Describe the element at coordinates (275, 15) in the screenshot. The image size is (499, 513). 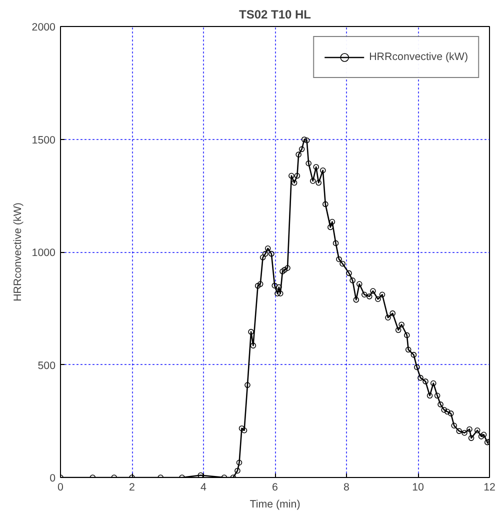
I see `chart-title: TS02 T10 HL` at that location.